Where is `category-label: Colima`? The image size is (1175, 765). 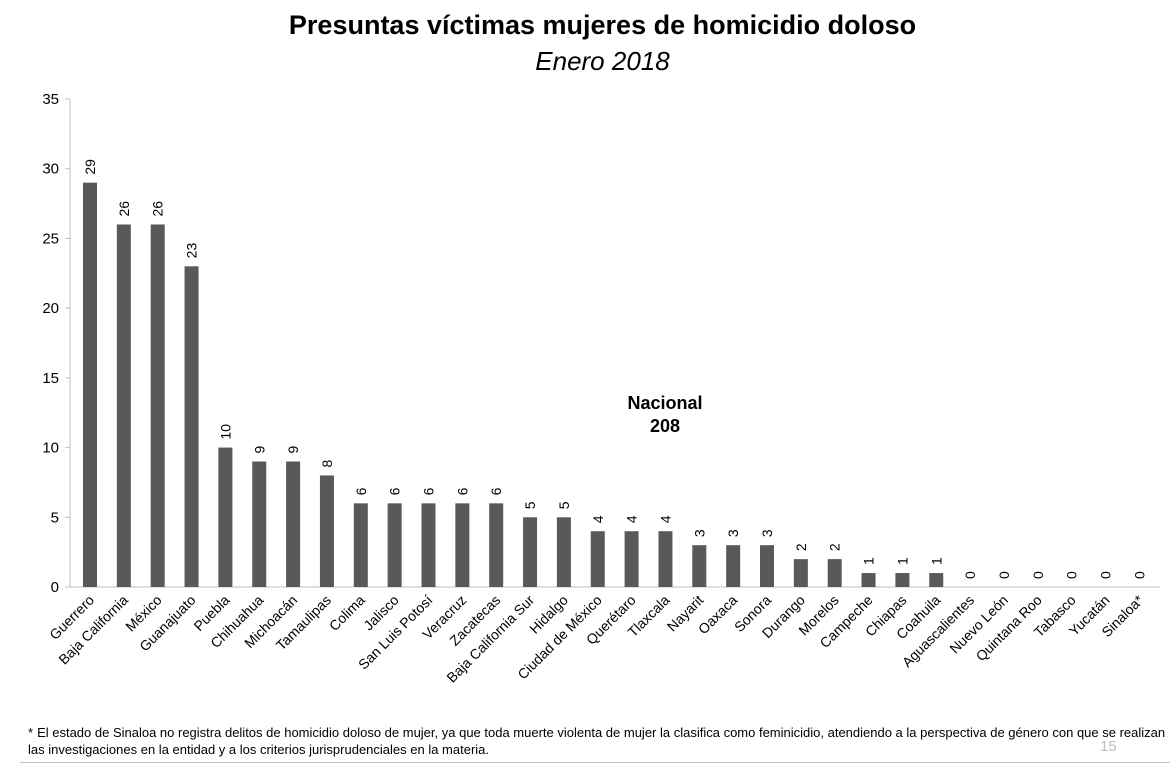 category-label: Colima is located at coordinates (347, 613).